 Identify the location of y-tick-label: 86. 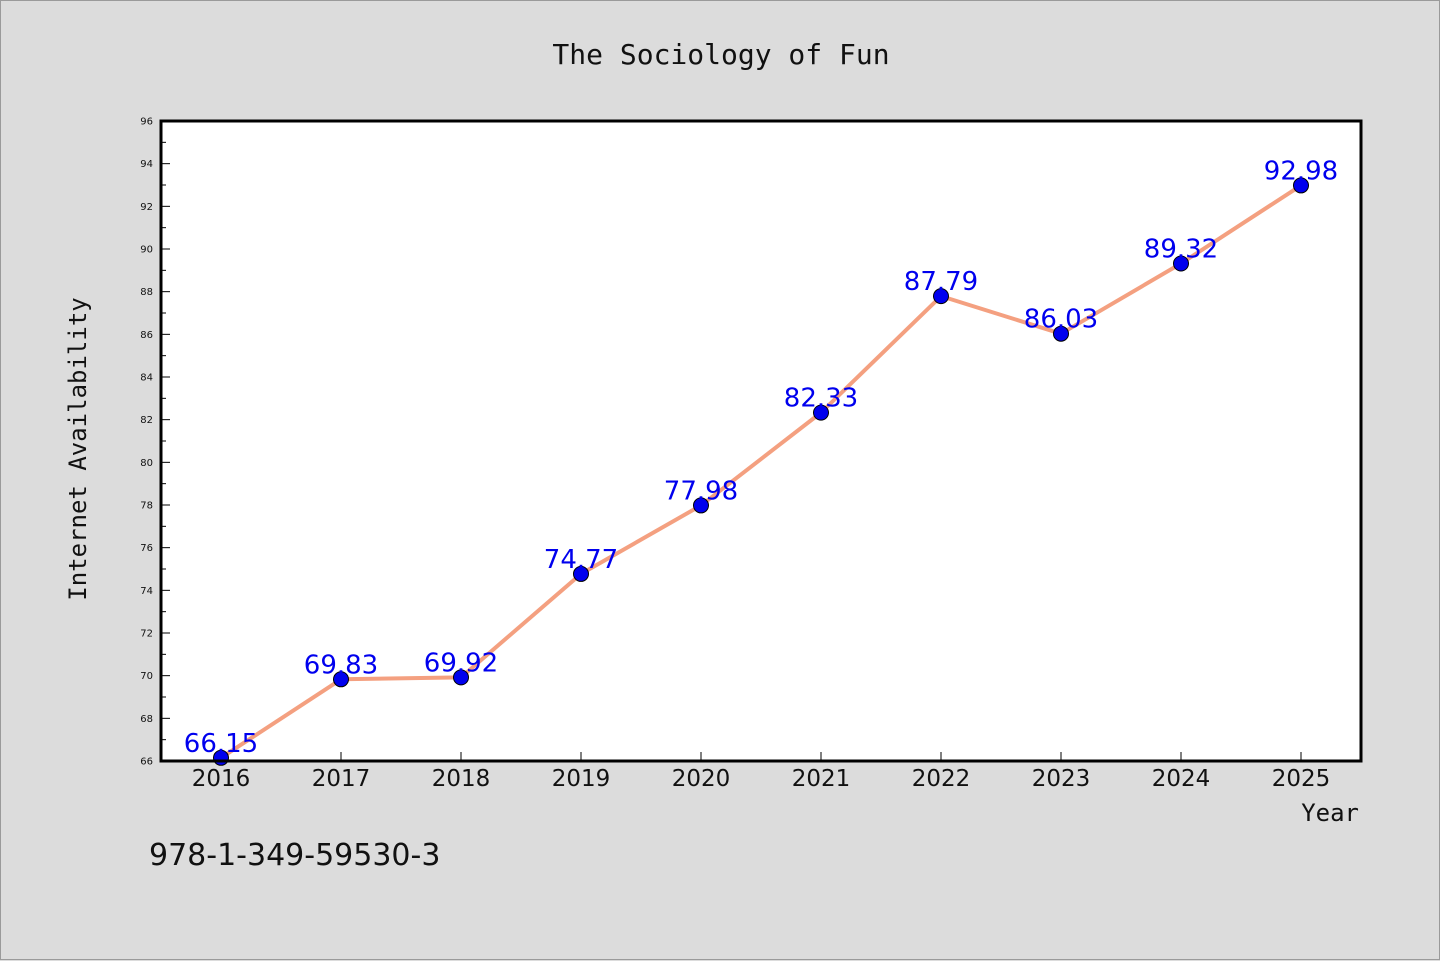
(146, 335).